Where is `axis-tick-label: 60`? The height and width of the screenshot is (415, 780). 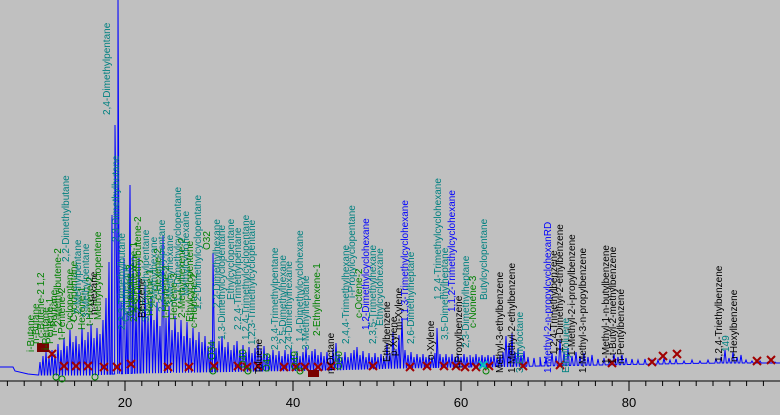
axis-tick-label: 60 is located at coordinates (461, 402).